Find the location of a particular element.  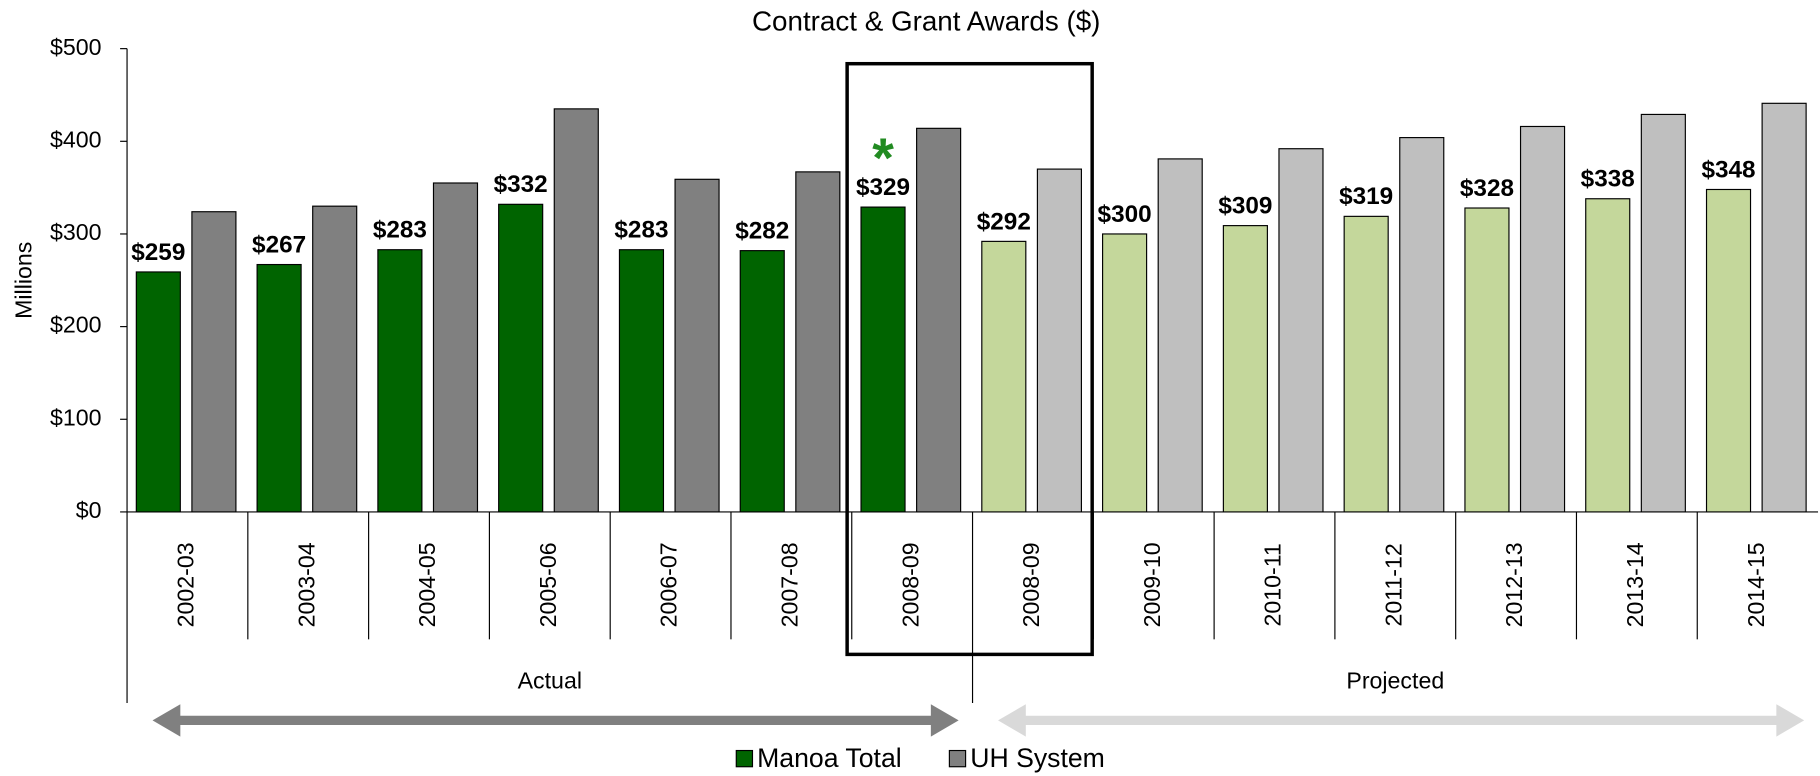

x-tick-label: 2013-14 is located at coordinates (1635, 584).